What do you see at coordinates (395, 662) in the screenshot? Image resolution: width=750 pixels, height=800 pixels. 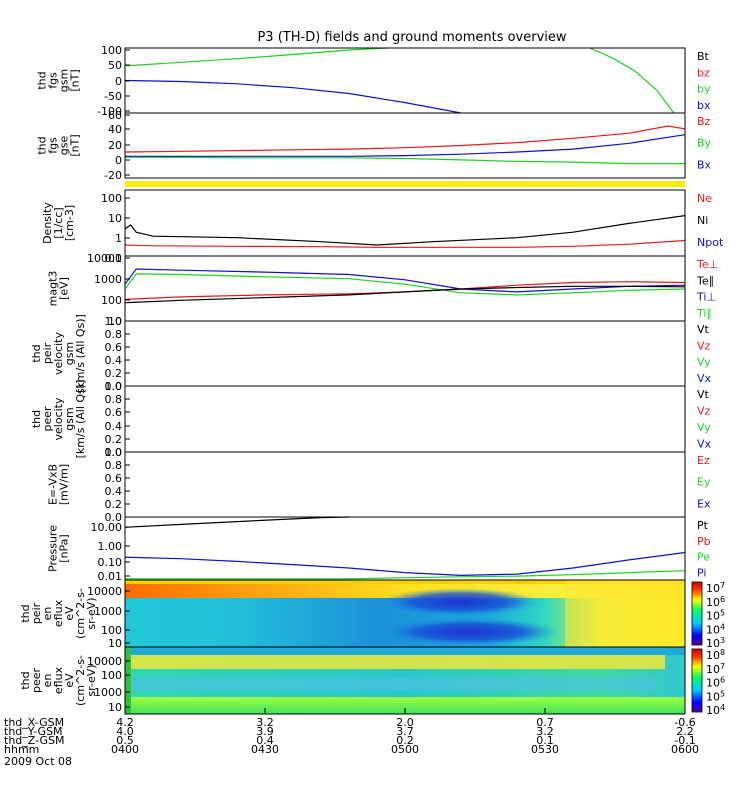 I see `heatmap-high-energy-band` at bounding box center [395, 662].